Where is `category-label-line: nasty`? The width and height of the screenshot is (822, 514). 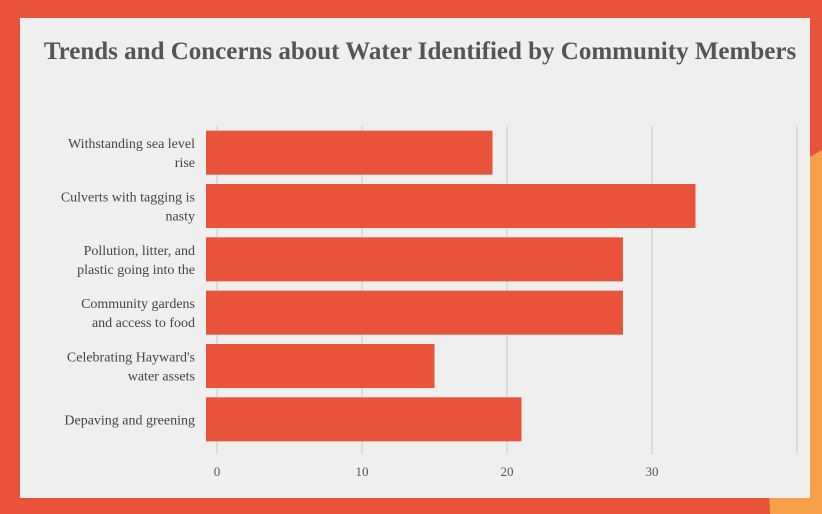
category-label-line: nasty is located at coordinates (180, 217).